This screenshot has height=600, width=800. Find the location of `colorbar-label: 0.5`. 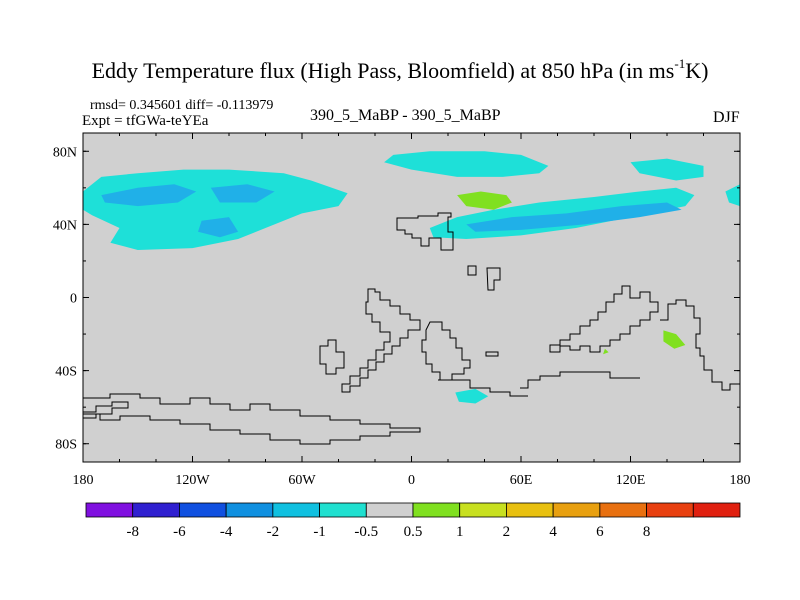

colorbar-label: 0.5 is located at coordinates (413, 532).